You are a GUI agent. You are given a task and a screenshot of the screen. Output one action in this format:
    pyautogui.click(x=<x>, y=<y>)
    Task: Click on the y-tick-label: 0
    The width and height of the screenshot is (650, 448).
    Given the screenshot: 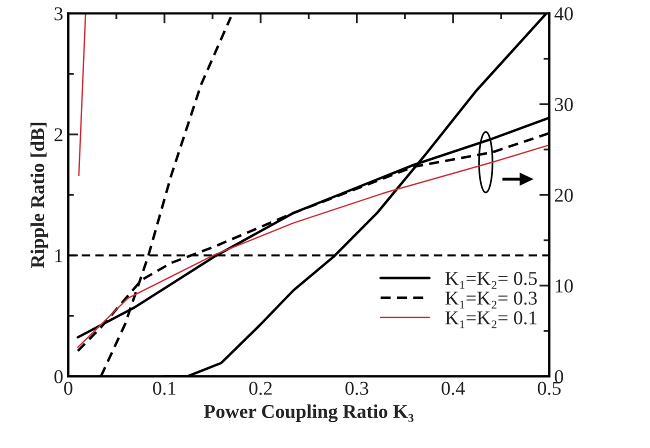 What is the action you would take?
    pyautogui.click(x=58, y=377)
    